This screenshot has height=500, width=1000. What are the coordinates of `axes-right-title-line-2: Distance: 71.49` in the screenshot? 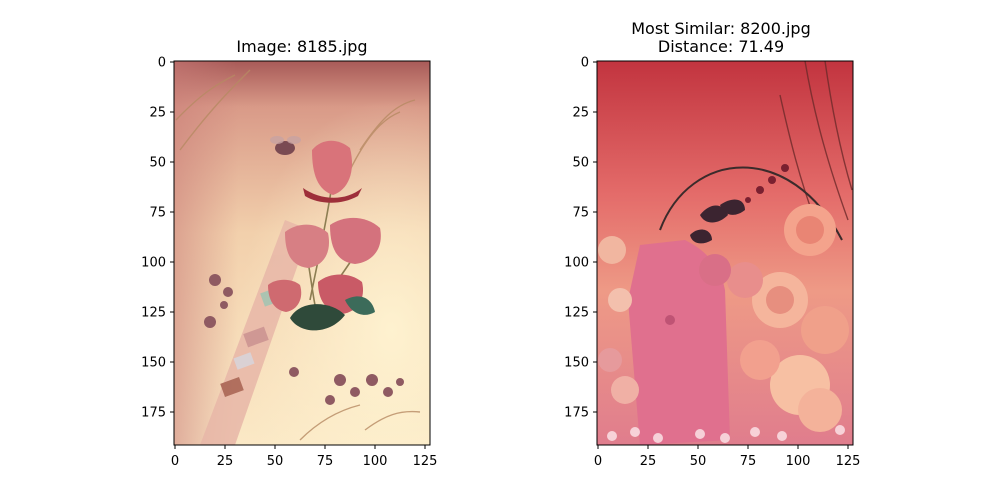 It's located at (721, 46).